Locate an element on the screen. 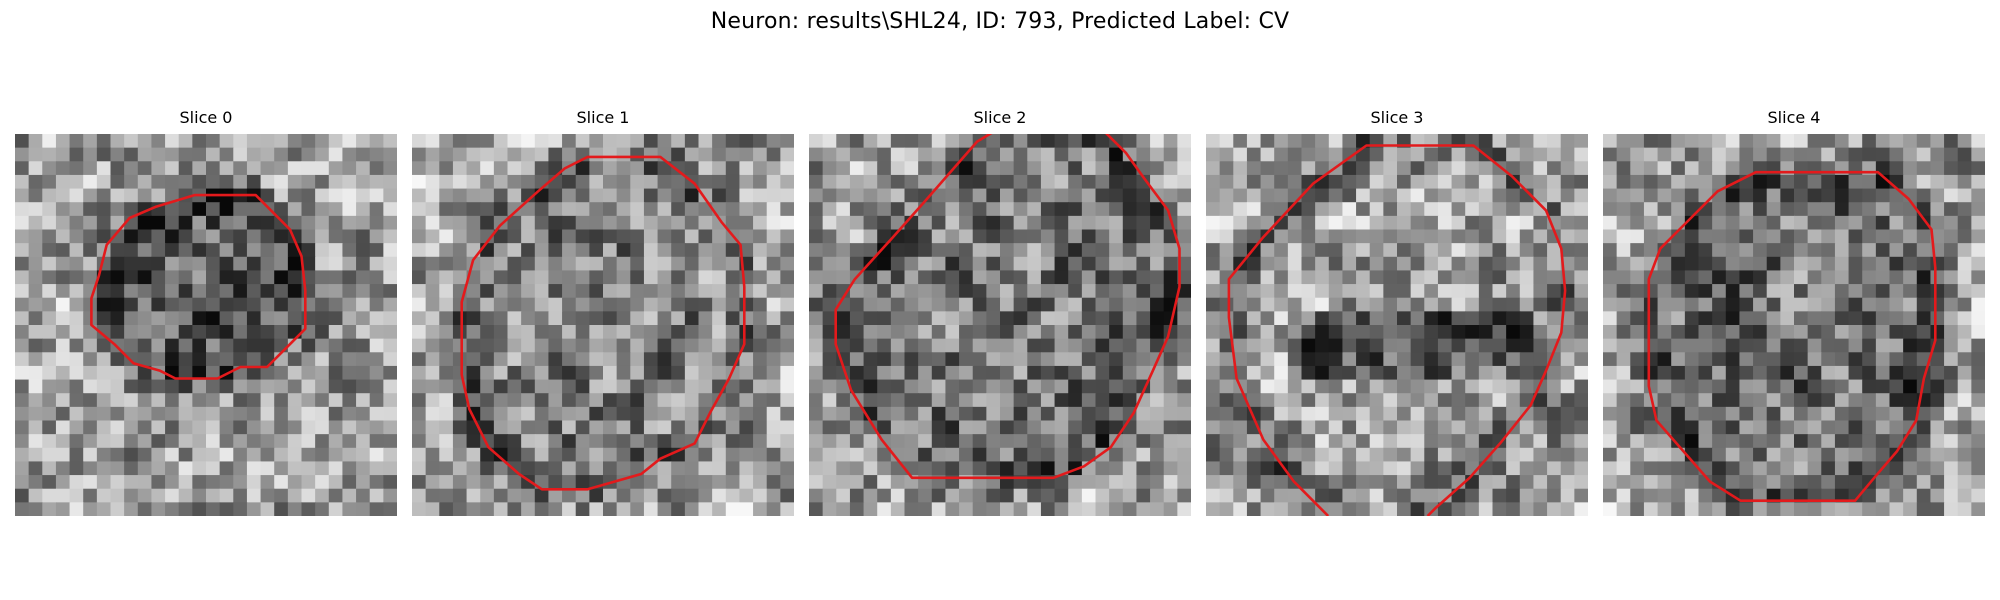 This screenshot has width=2000, height=600. slice-title: Slice 2 is located at coordinates (1000, 117).